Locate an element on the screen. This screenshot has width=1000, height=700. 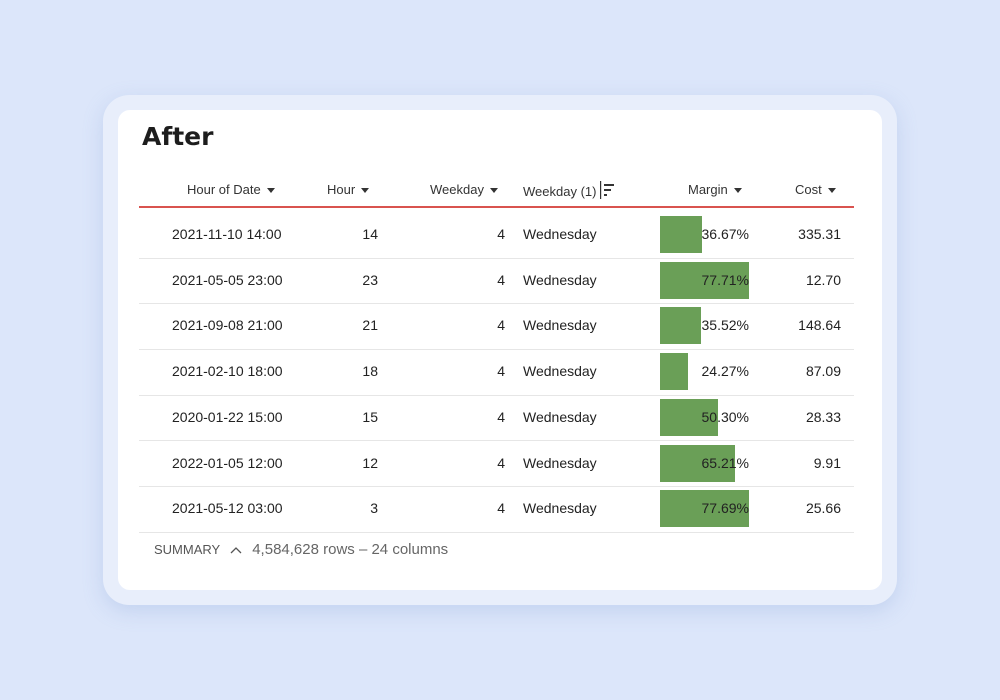
hour-cell: 23 is located at coordinates (370, 279).